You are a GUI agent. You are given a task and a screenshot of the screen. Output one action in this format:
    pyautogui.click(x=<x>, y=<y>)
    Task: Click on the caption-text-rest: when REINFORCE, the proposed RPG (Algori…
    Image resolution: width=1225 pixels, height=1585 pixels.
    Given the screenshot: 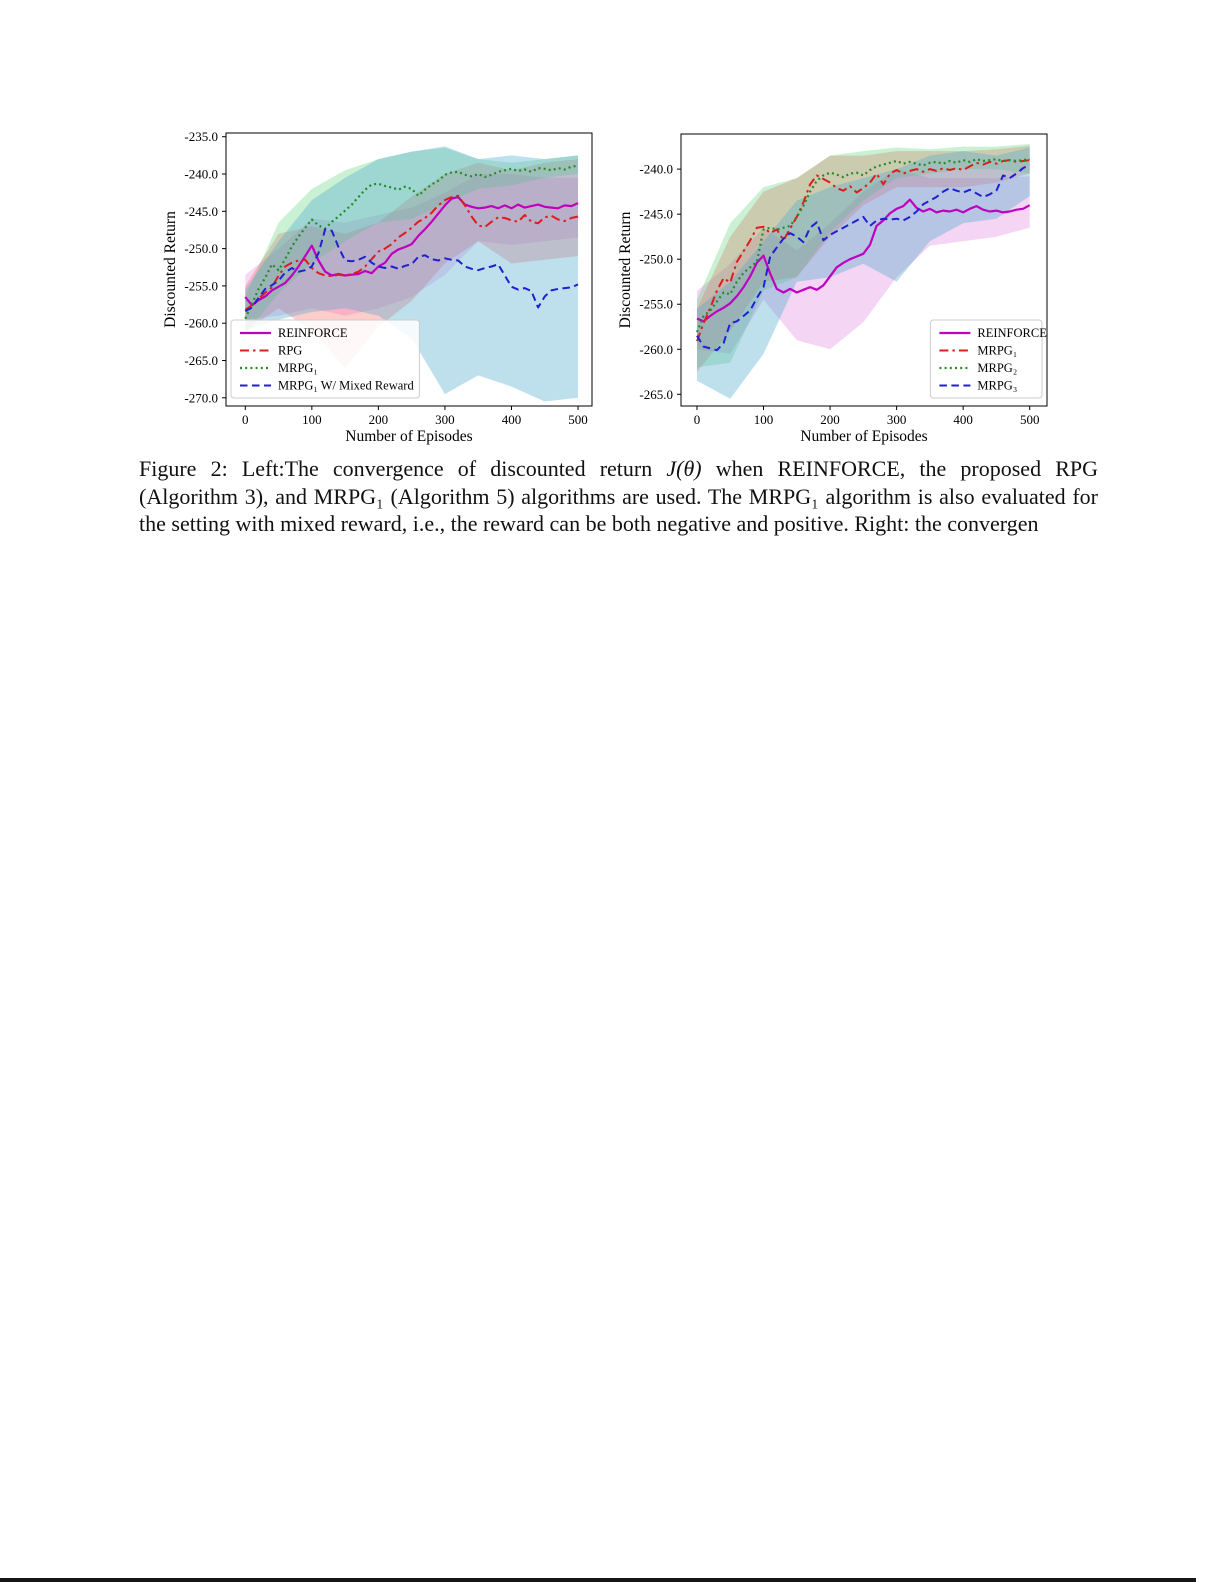 What is the action you would take?
    pyautogui.click(x=618, y=496)
    